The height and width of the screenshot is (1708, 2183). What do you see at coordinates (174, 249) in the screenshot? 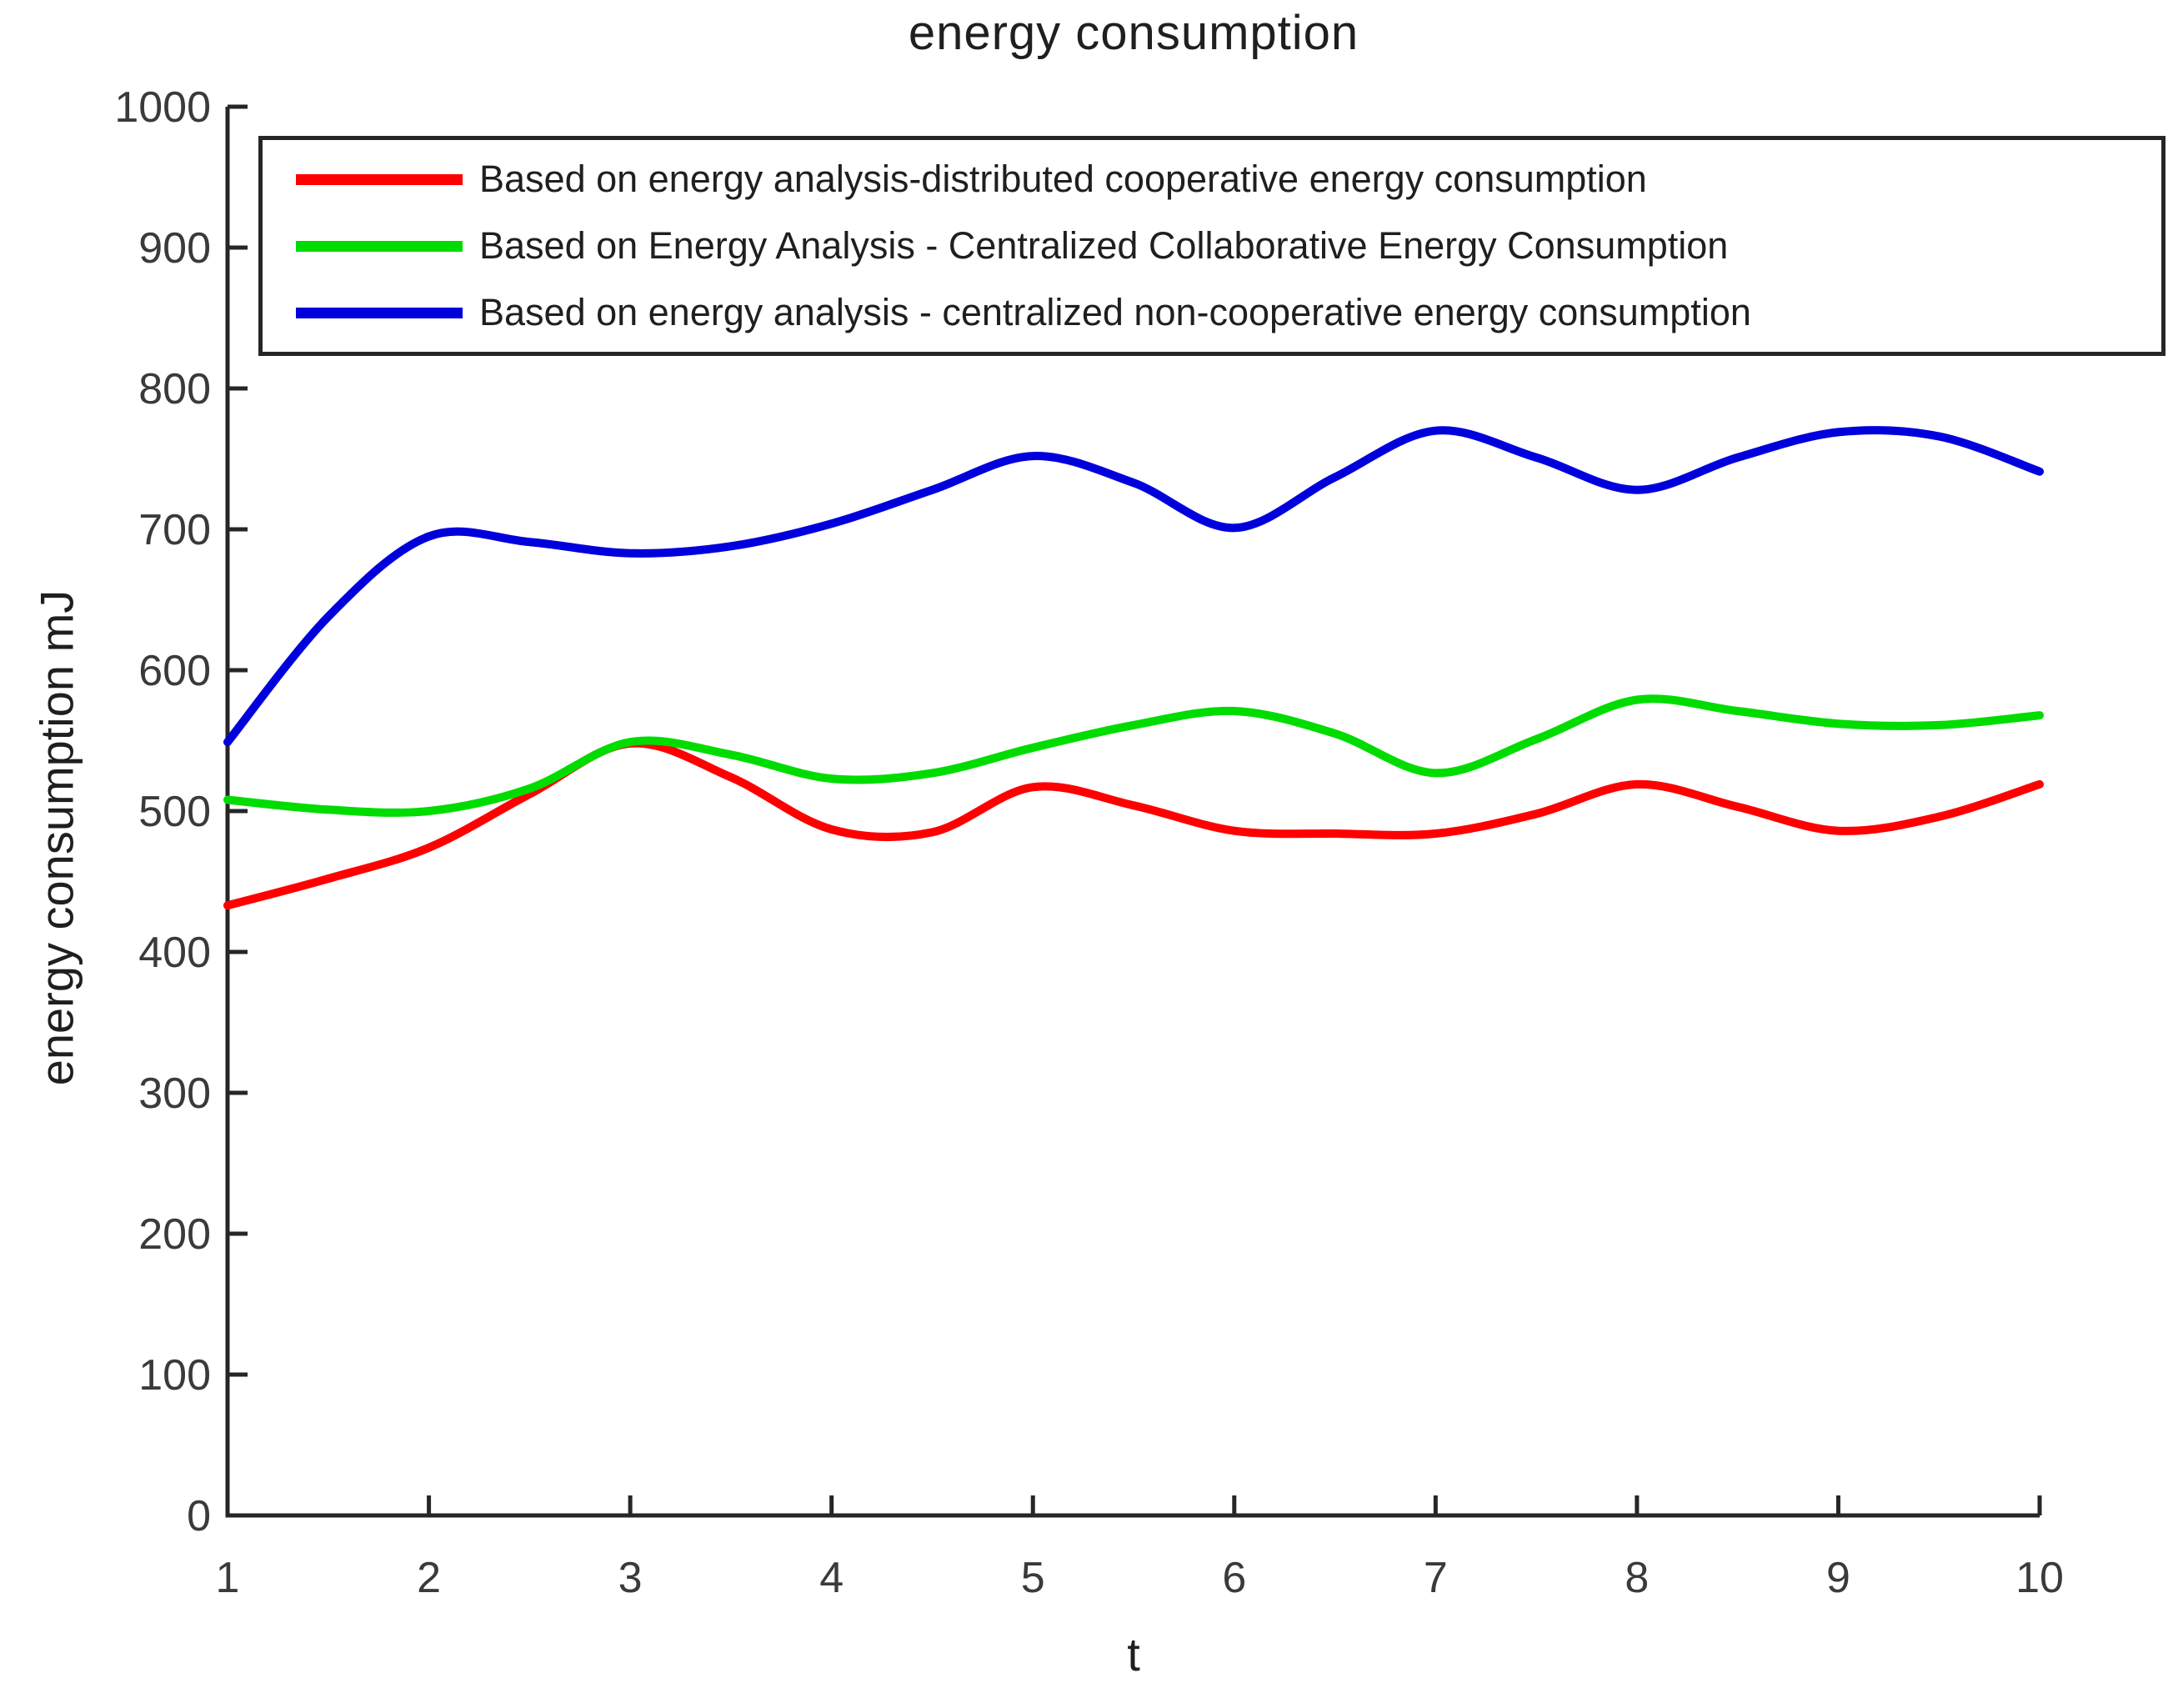
I see `y-tick-label: 900` at bounding box center [174, 249].